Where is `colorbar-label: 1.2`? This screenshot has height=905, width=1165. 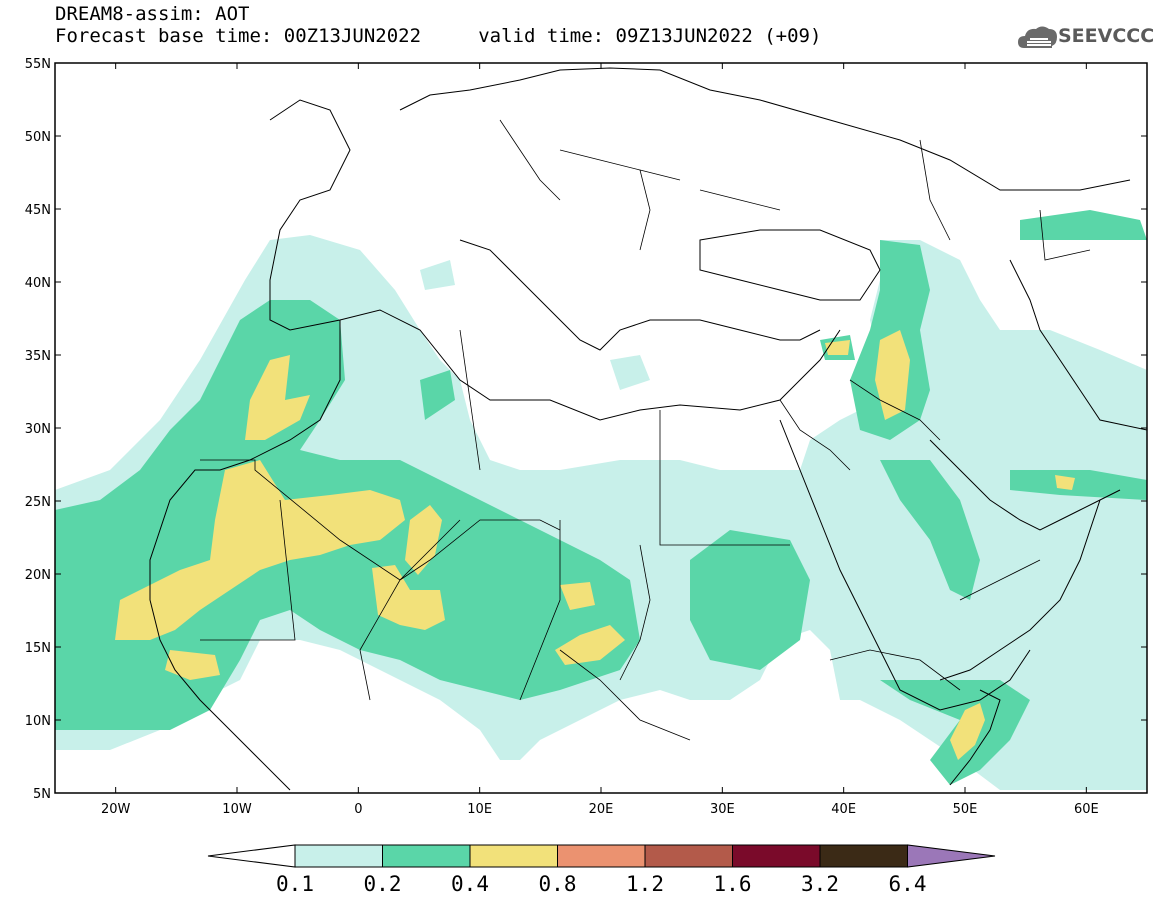 colorbar-label: 1.2 is located at coordinates (645, 884).